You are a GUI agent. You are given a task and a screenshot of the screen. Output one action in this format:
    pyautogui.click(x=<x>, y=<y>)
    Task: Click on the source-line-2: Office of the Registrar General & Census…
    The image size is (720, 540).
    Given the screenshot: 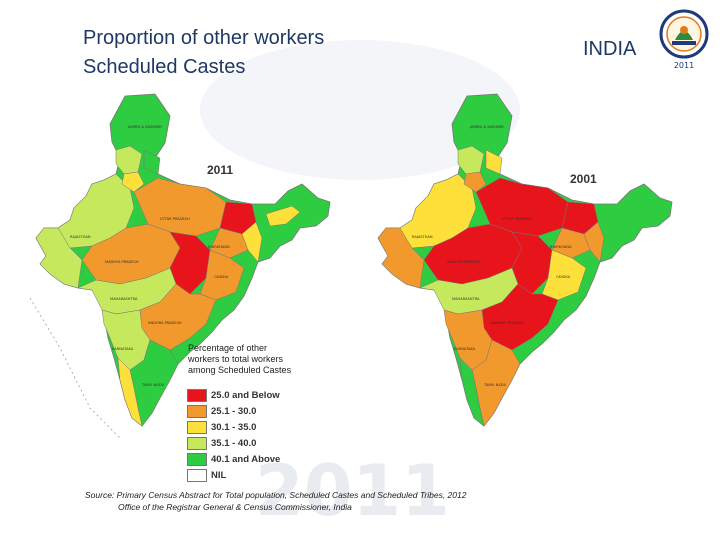 What is the action you would take?
    pyautogui.click(x=235, y=507)
    